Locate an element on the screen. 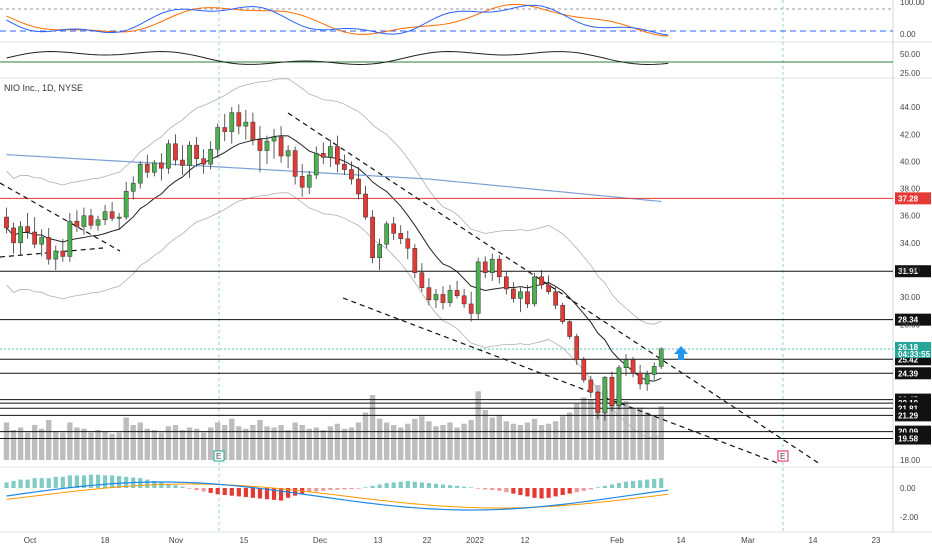  price-tick: 32.00 is located at coordinates (910, 270).